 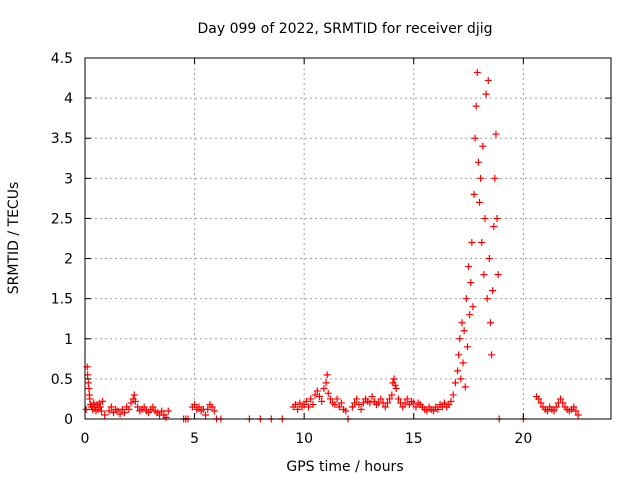 I want to click on y-axis-label: SRMTID / TECUs, so click(x=14, y=238).